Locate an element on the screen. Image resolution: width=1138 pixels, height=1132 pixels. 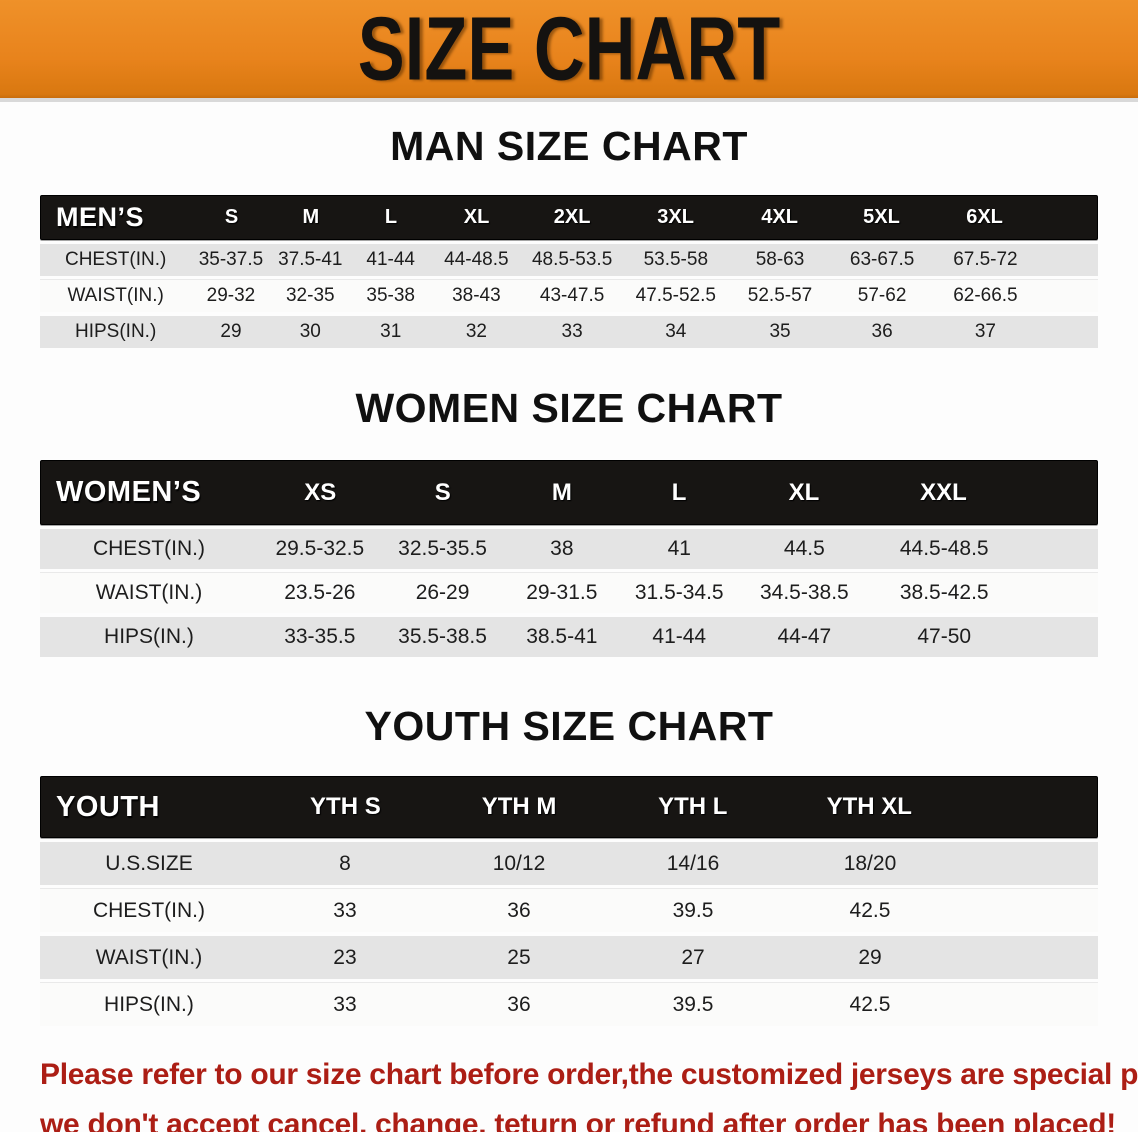
size-cell: 27 is located at coordinates (693, 957).